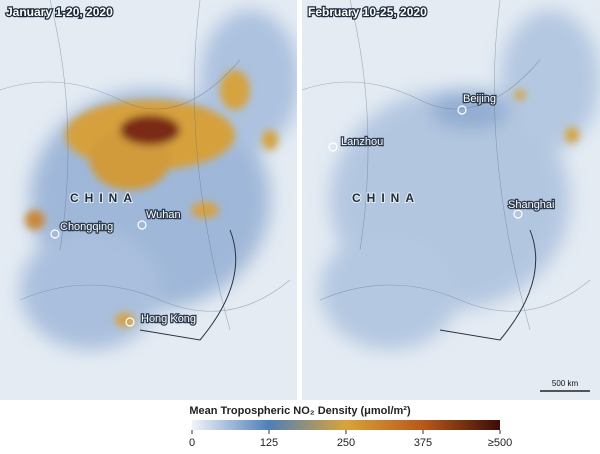 The image size is (600, 454). I want to click on city-label: Wuhan, so click(163, 215).